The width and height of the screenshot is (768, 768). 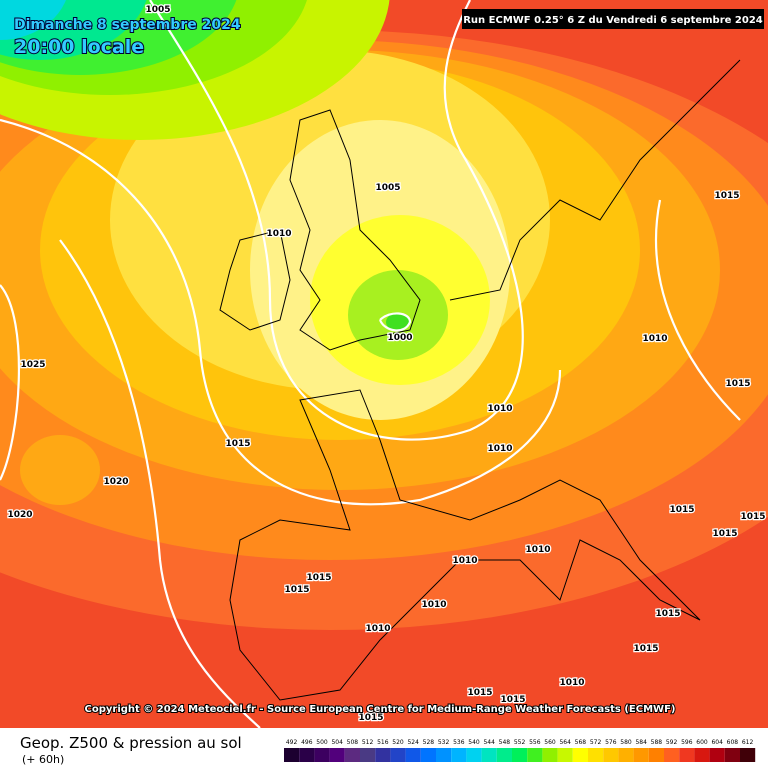 What do you see at coordinates (535, 742) in the screenshot?
I see `scale-label: 556` at bounding box center [535, 742].